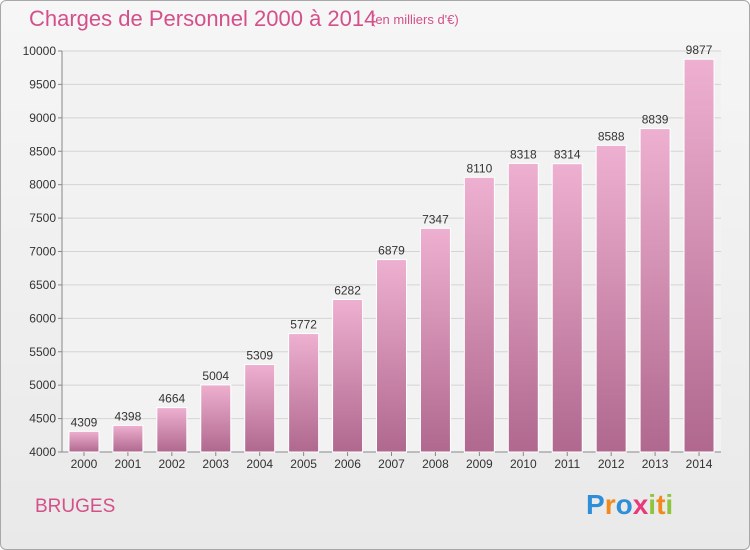 The image size is (750, 550). What do you see at coordinates (42, 252) in the screenshot?
I see `y-tick-label: 7000` at bounding box center [42, 252].